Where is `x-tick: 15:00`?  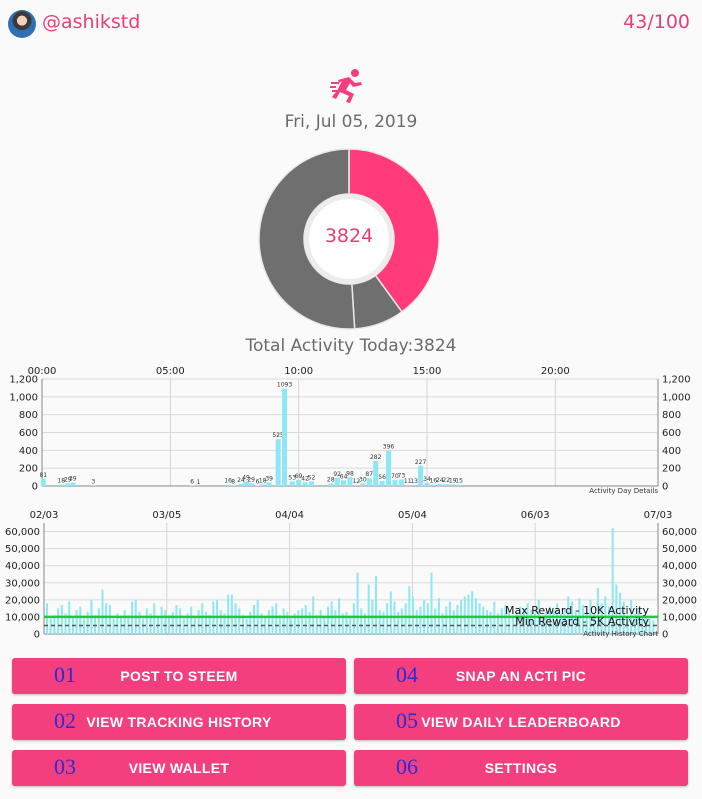 x-tick: 15:00 is located at coordinates (427, 371).